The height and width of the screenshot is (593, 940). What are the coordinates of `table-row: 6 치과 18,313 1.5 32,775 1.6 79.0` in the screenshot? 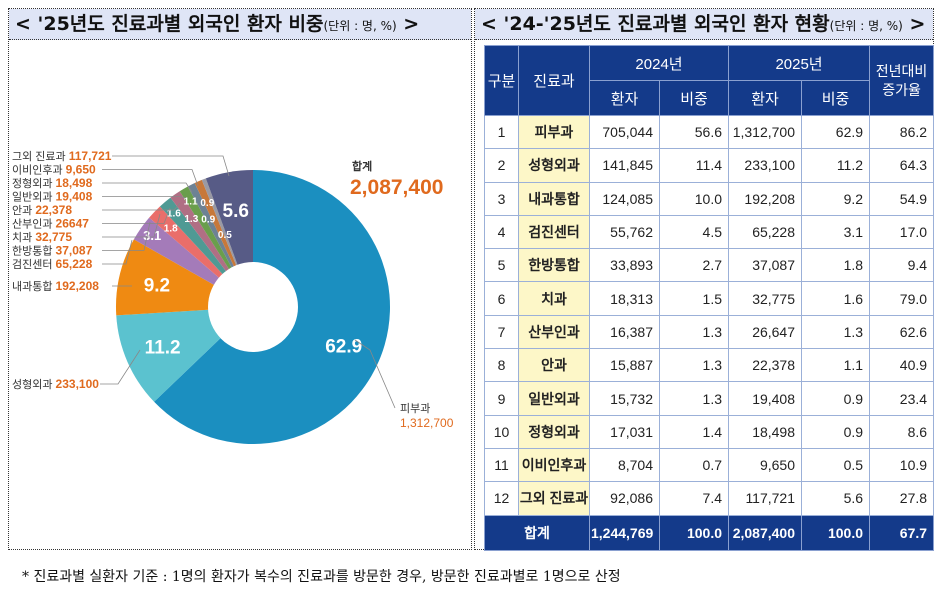 It's located at (709, 298).